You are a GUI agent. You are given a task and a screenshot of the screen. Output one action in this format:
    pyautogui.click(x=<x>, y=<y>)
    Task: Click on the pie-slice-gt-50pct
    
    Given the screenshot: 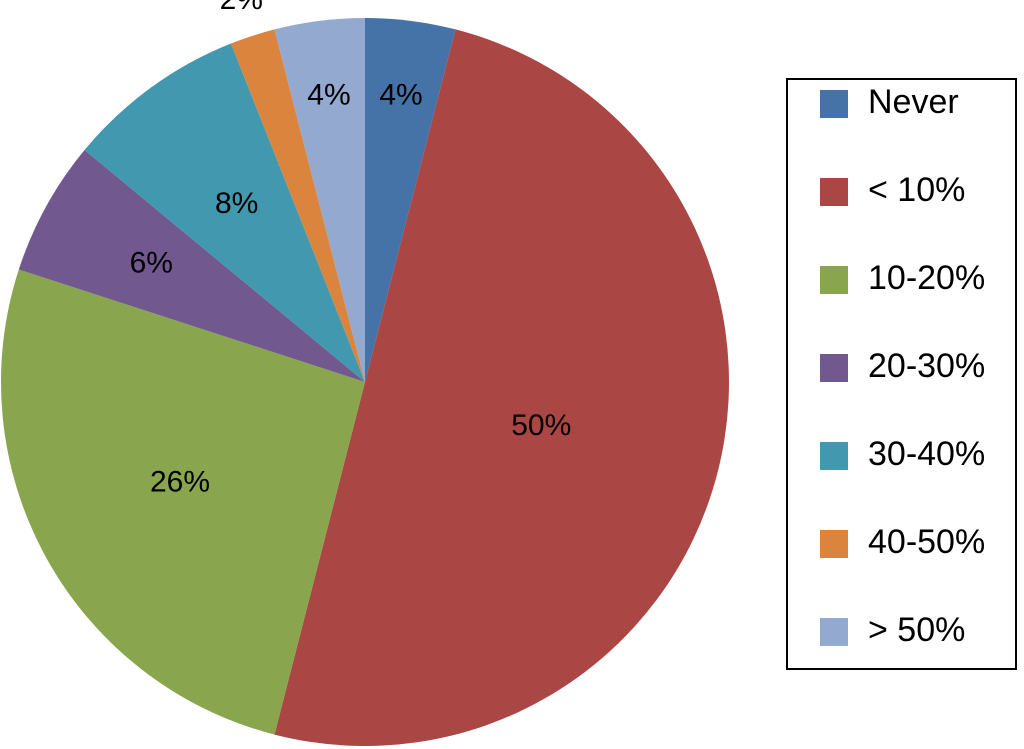 What is the action you would take?
    pyautogui.click(x=319, y=200)
    